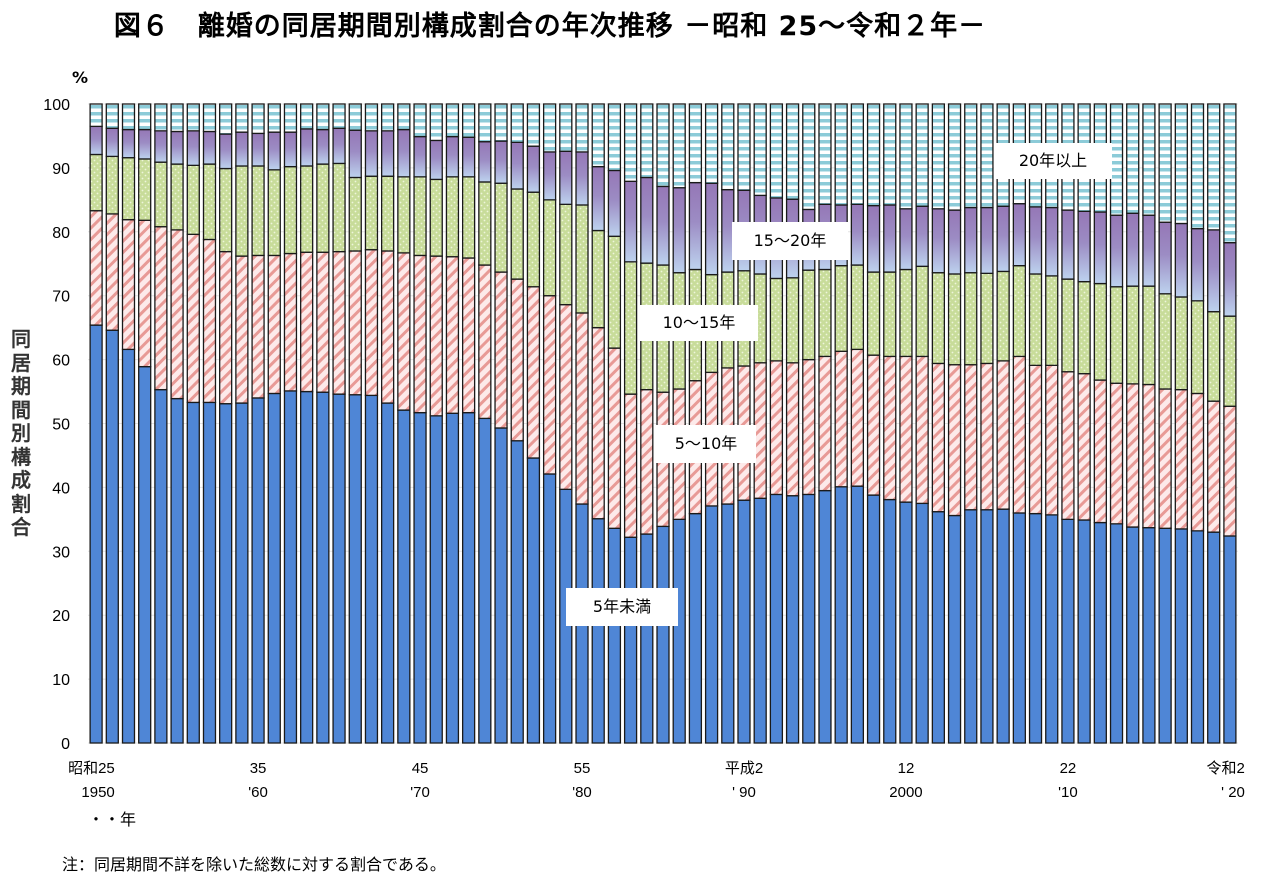  What do you see at coordinates (56, 425) in the screenshot?
I see `y-axis-ticks: 0 10 20 30 40 50 60 70 80 90 100` at bounding box center [56, 425].